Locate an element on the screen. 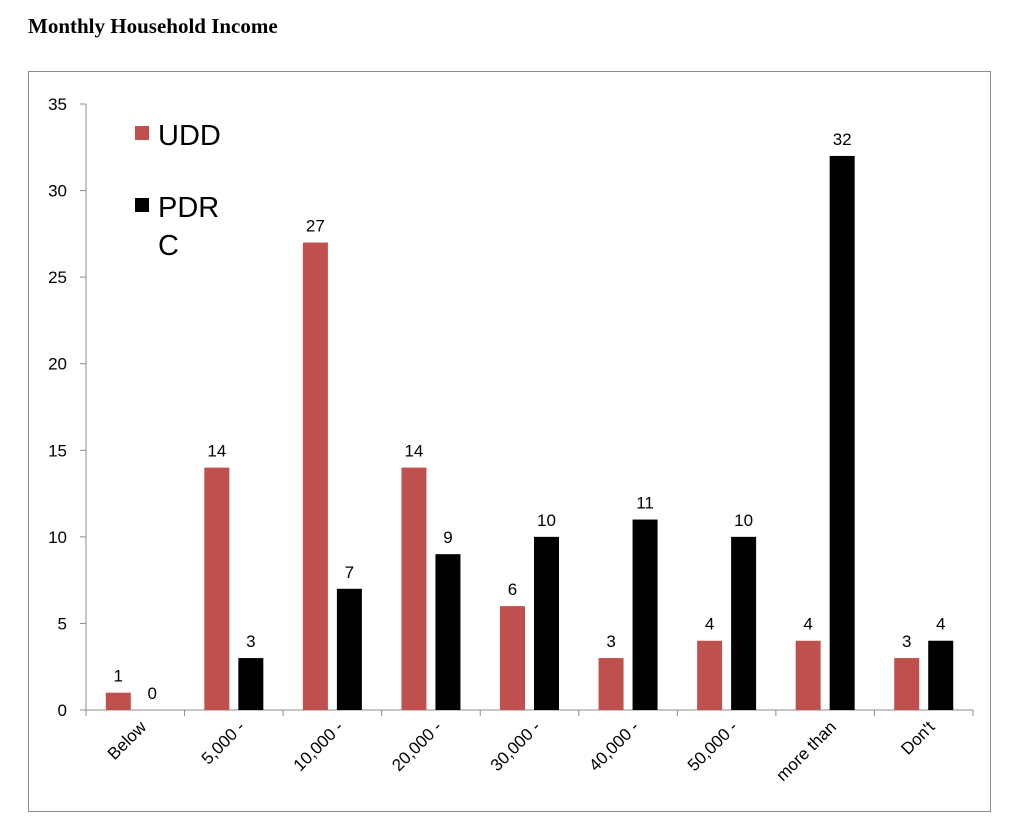 Image resolution: width=1009 pixels, height=824 pixels. legend-label-pdrc: PDR C is located at coordinates (188, 227).